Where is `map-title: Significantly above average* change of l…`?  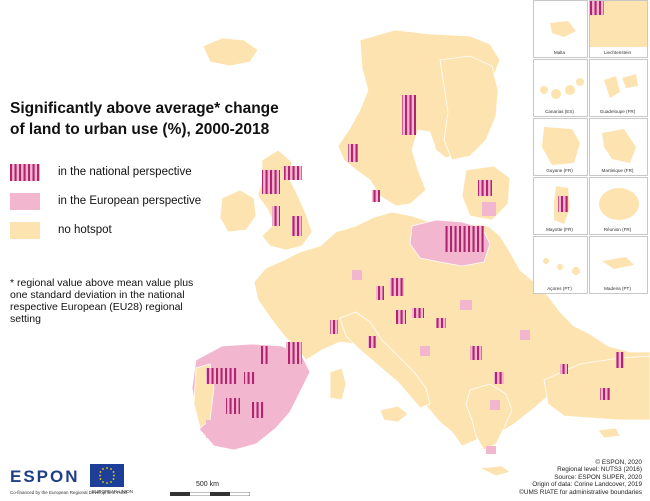 map-title: Significantly above average* change of l… is located at coordinates (170, 119).